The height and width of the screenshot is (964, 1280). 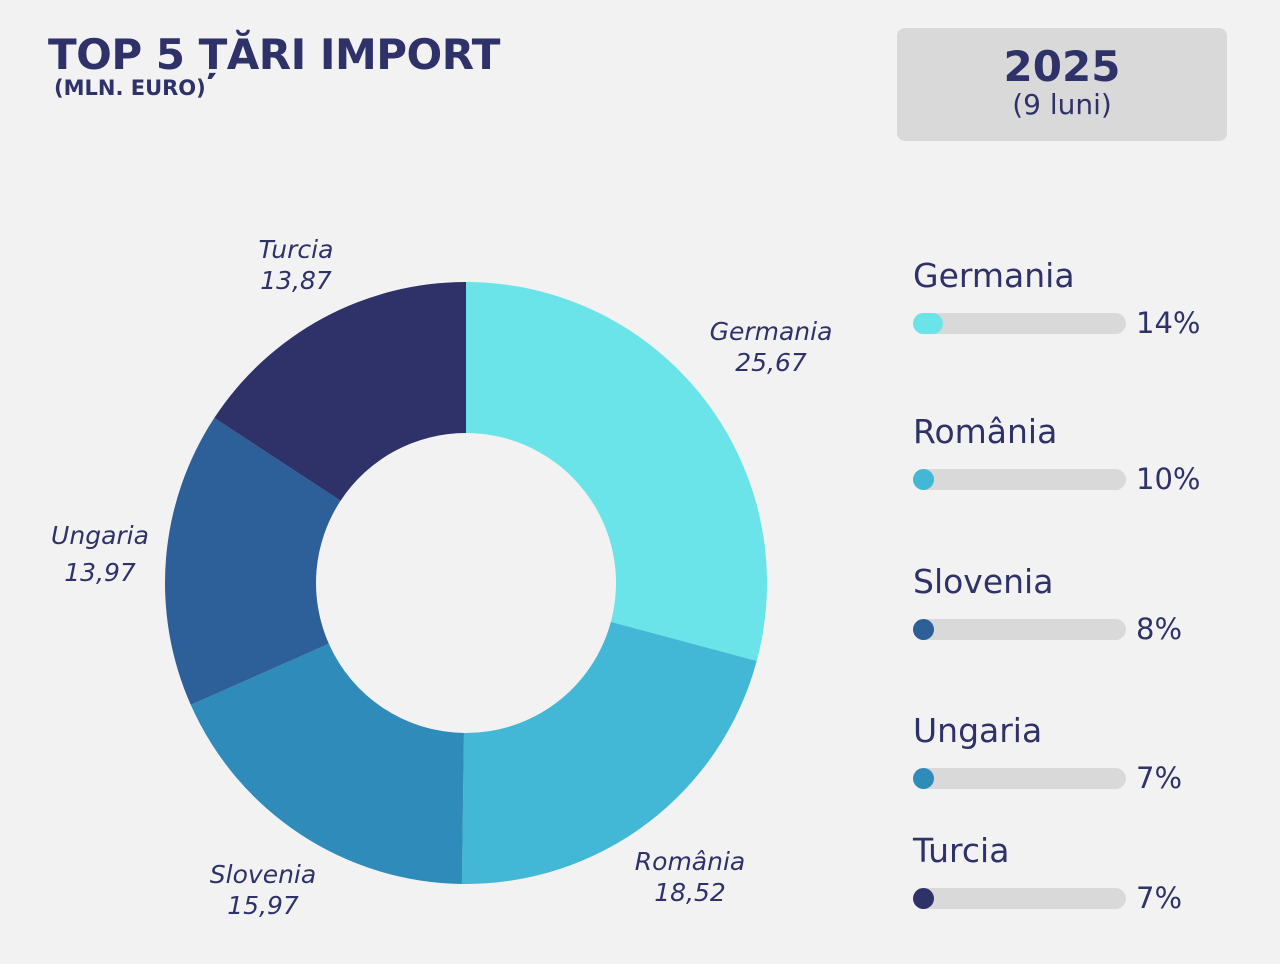 What do you see at coordinates (961, 850) in the screenshot?
I see `legend-name: Turcia` at bounding box center [961, 850].